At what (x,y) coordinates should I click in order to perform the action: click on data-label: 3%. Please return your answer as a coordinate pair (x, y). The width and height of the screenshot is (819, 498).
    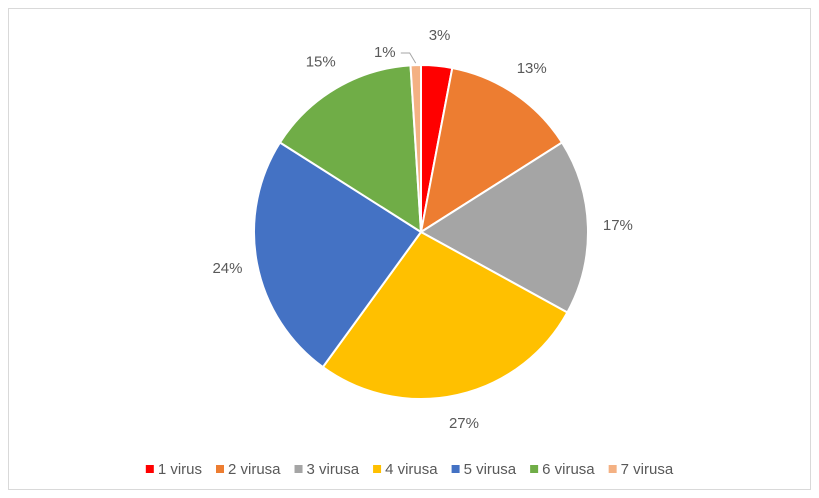
    Looking at the image, I should click on (440, 35).